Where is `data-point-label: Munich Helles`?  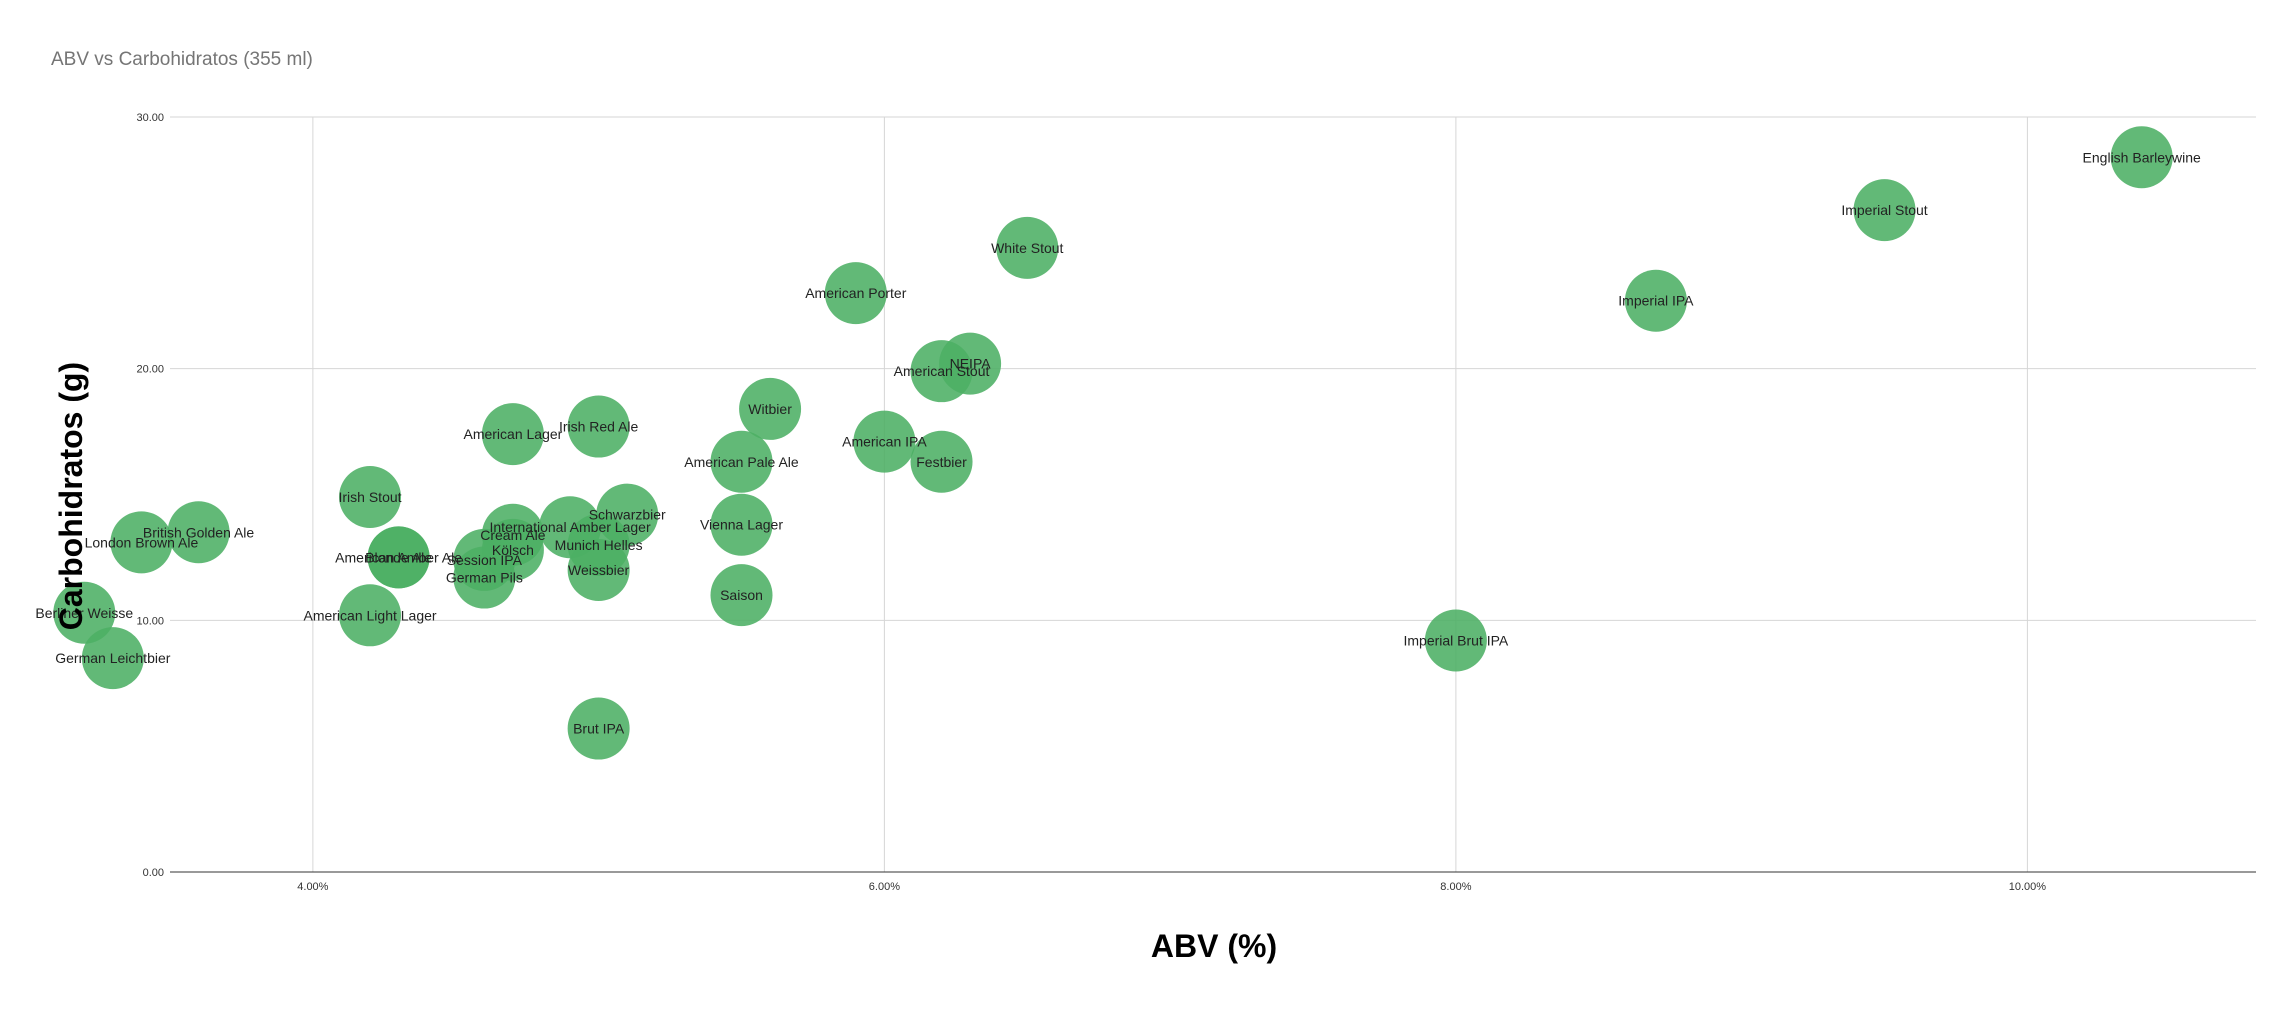
data-point-label: Munich Helles is located at coordinates (599, 545).